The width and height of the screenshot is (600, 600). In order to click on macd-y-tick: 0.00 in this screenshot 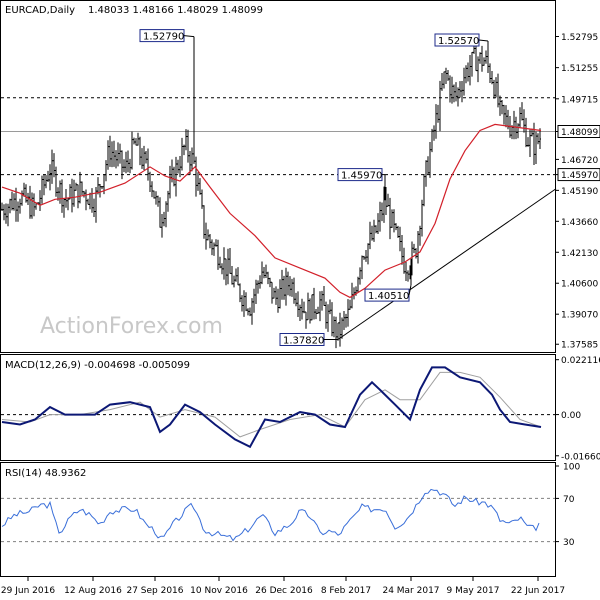, I will do `click(568, 416)`.